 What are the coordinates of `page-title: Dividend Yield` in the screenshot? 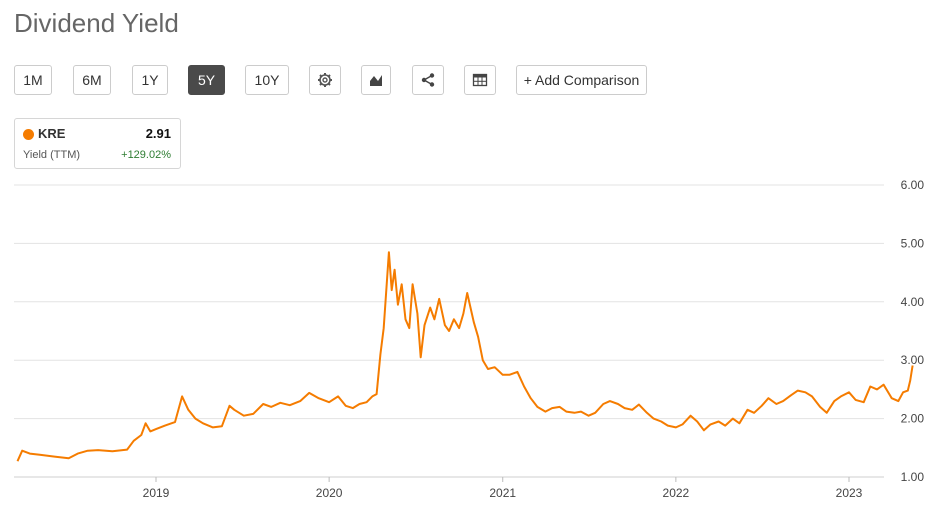 It's located at (96, 23).